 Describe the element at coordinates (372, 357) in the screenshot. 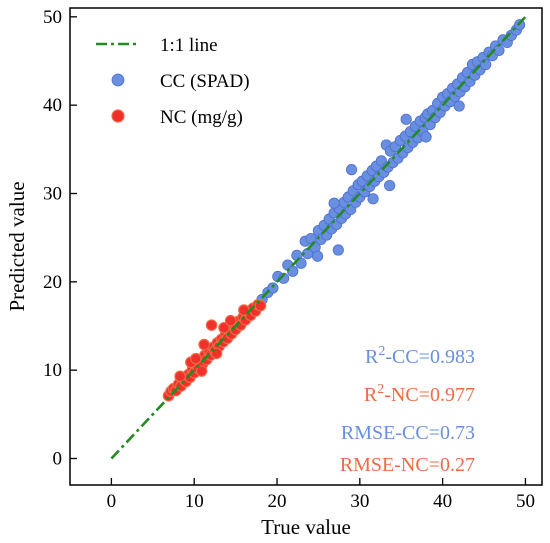

I see `metric-r2-cc-r: R` at that location.